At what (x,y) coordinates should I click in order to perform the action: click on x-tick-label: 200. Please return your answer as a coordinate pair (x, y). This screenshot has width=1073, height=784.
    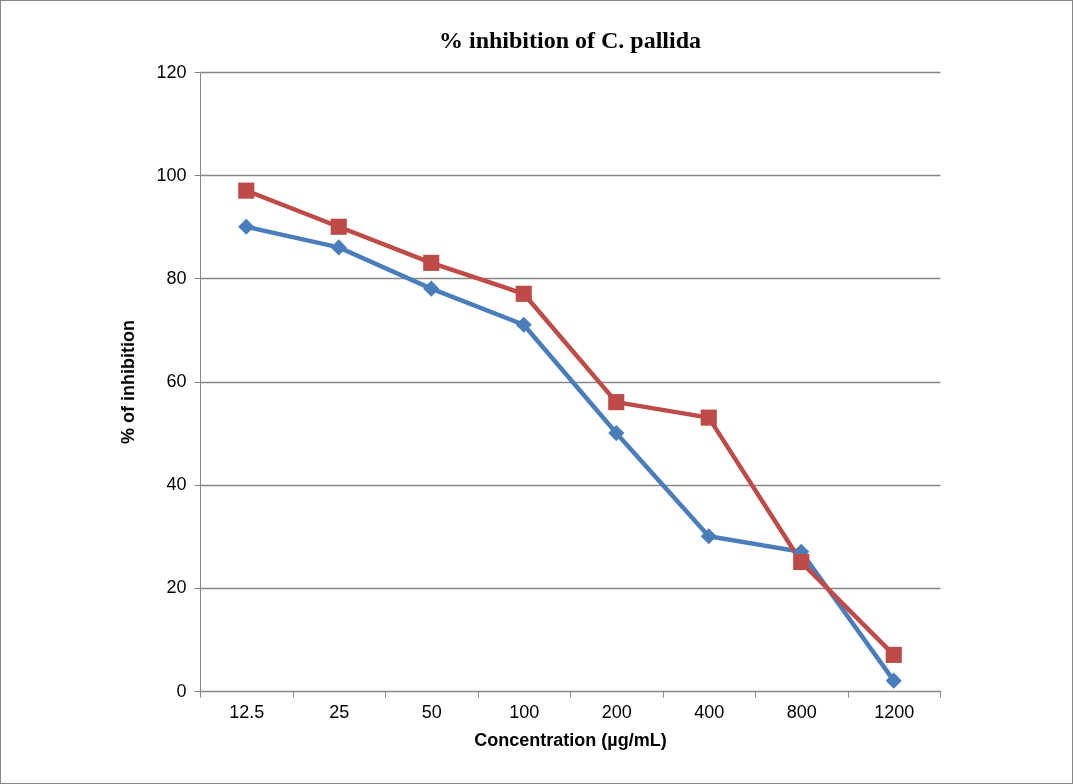
    Looking at the image, I should click on (616, 711).